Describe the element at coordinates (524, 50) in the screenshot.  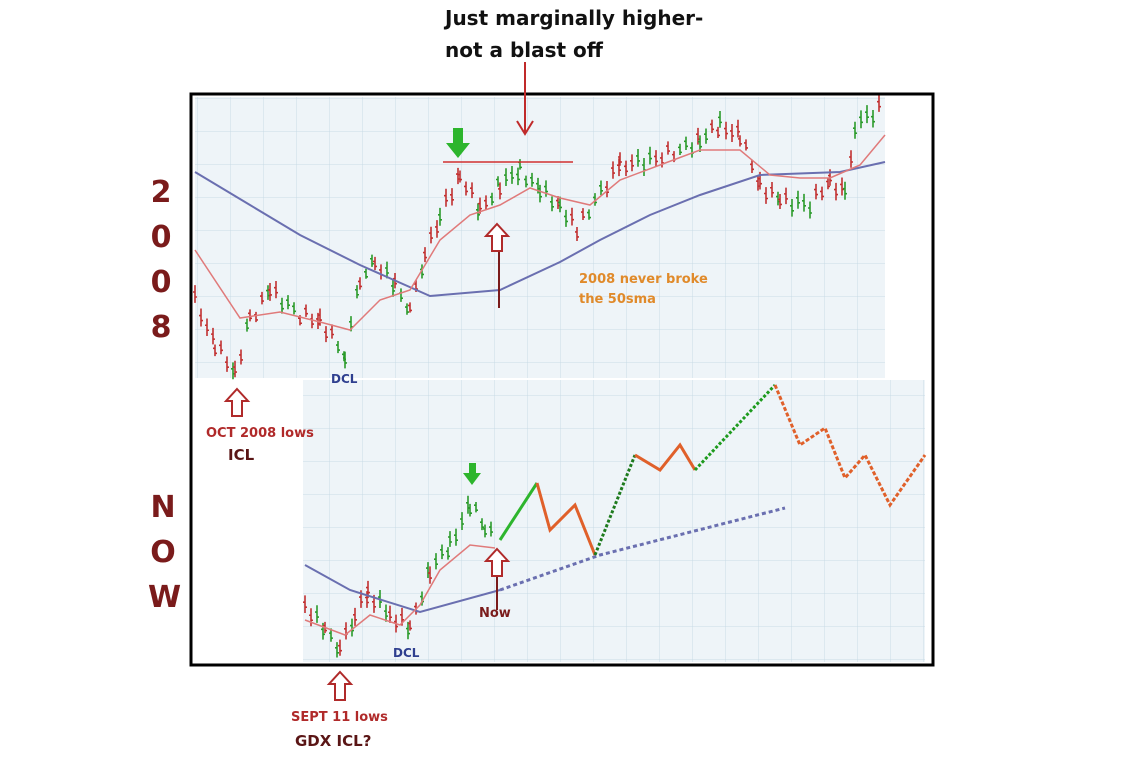
I see `headline: not a blast off` at that location.